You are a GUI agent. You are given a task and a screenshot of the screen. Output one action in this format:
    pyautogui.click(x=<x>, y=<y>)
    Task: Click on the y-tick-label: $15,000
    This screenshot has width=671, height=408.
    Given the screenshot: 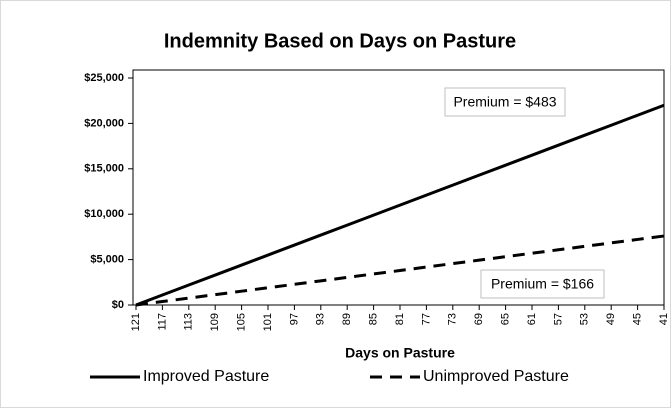 What is the action you would take?
    pyautogui.click(x=104, y=169)
    